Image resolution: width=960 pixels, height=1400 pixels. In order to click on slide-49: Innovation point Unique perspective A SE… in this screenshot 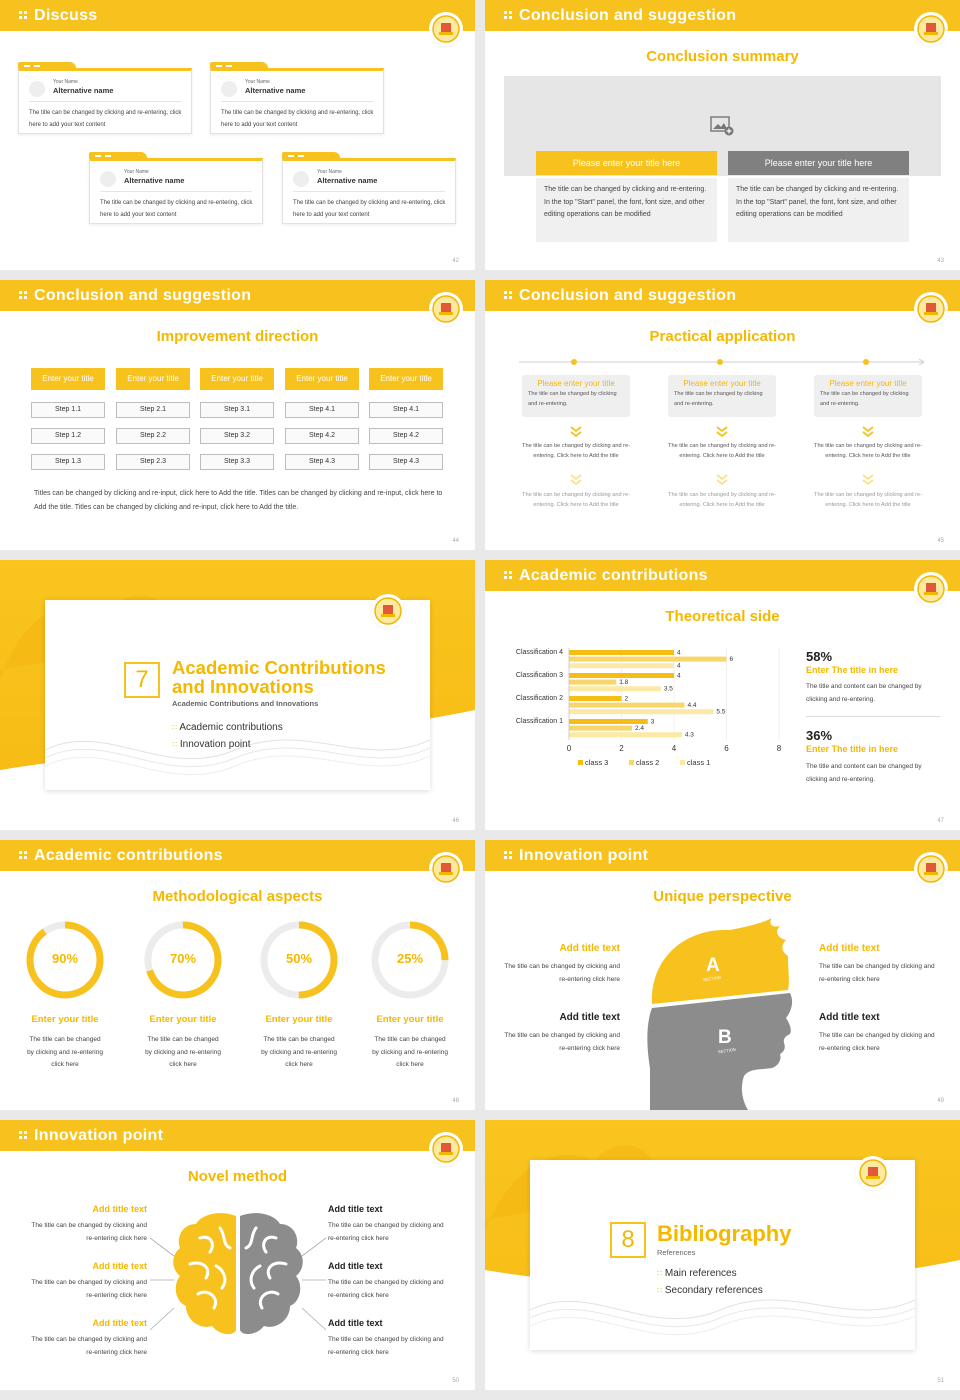, I will do `click(722, 975)`.